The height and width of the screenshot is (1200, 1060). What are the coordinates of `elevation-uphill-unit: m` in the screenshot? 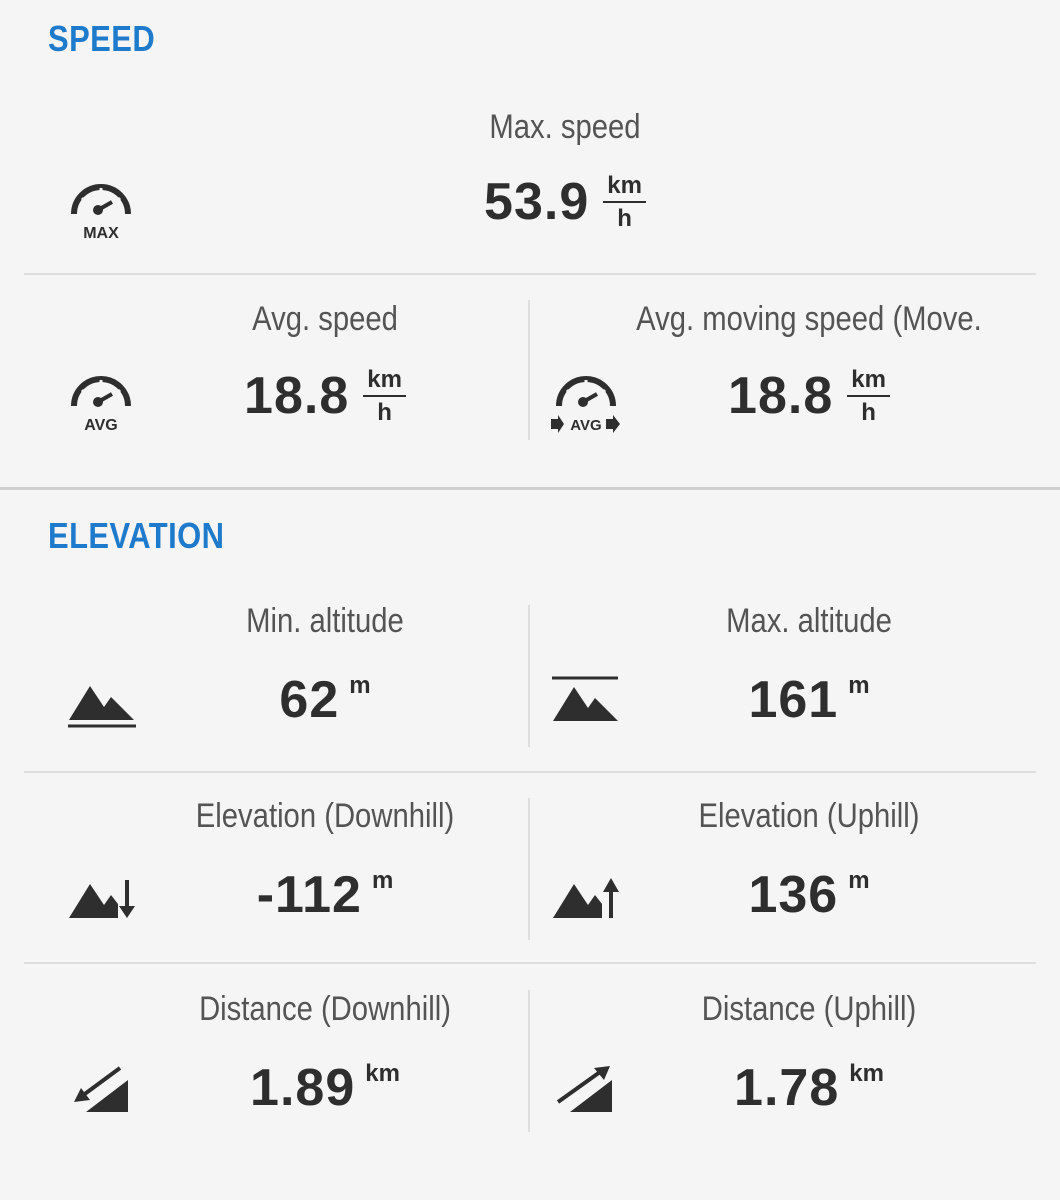 It's located at (859, 880).